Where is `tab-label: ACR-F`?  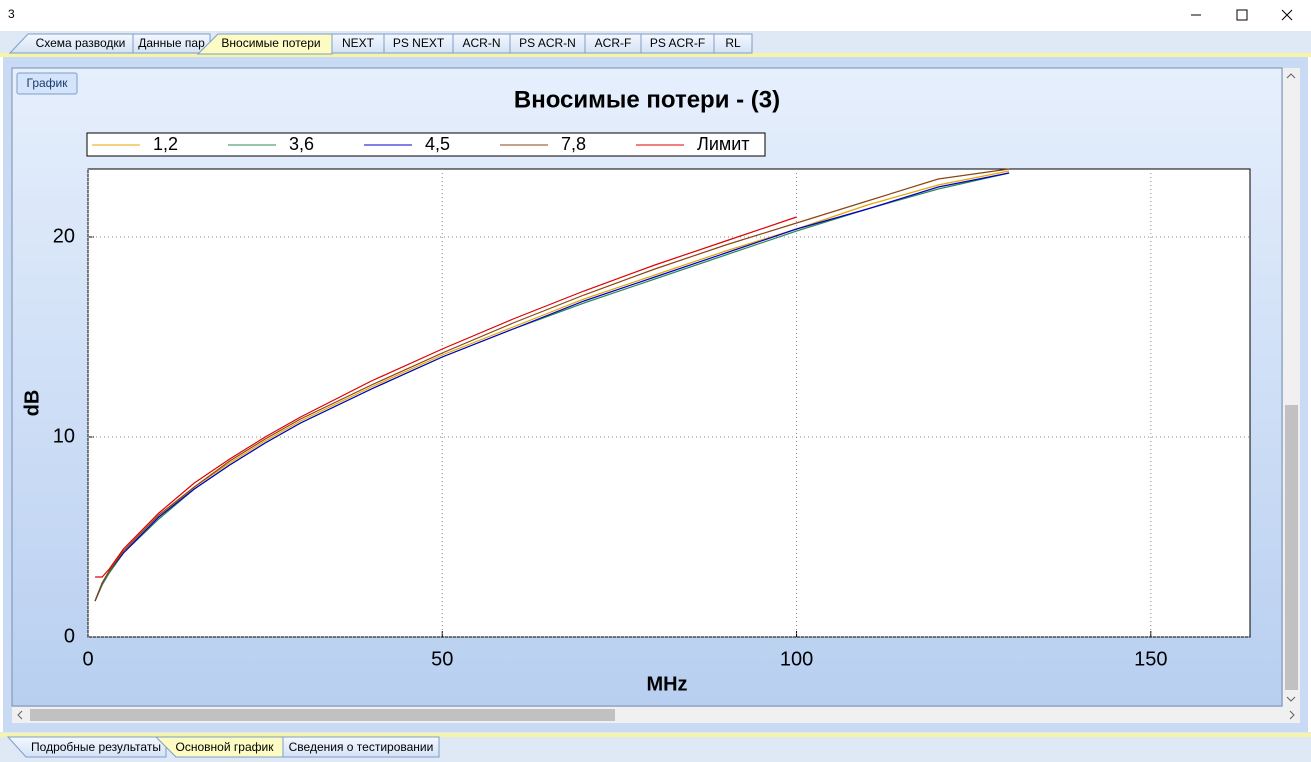 tab-label: ACR-F is located at coordinates (613, 43).